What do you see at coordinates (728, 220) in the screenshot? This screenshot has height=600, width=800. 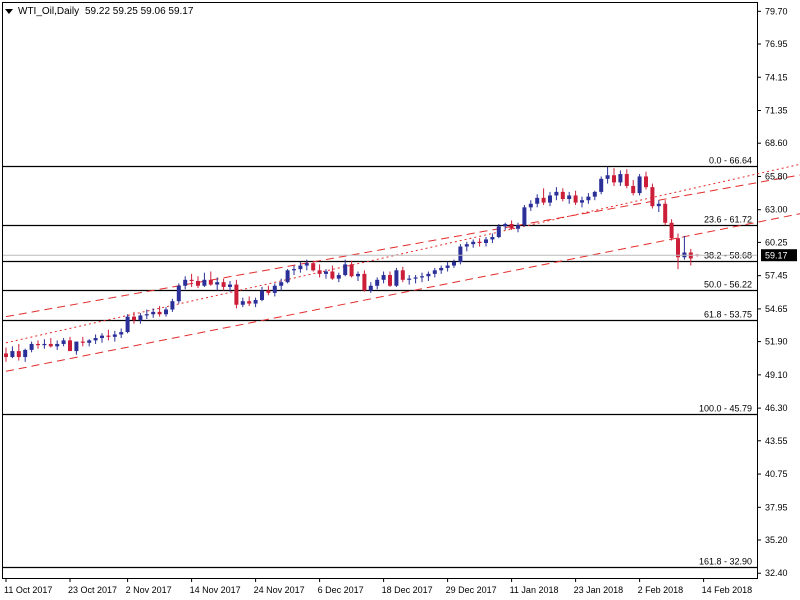 I see `fib-label: 23.6 - 61.72` at bounding box center [728, 220].